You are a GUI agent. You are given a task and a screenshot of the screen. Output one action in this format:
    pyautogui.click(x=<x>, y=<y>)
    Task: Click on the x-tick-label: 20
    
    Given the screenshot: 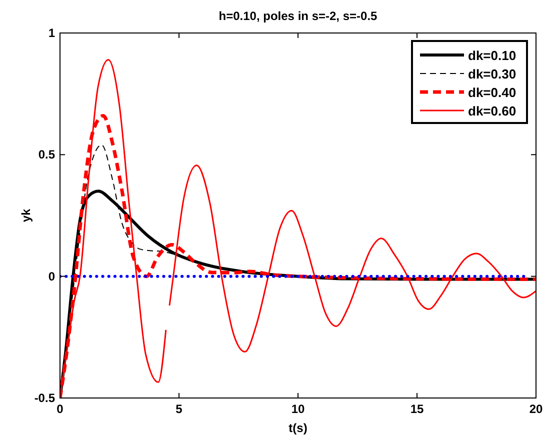 What is the action you would take?
    pyautogui.click(x=536, y=409)
    